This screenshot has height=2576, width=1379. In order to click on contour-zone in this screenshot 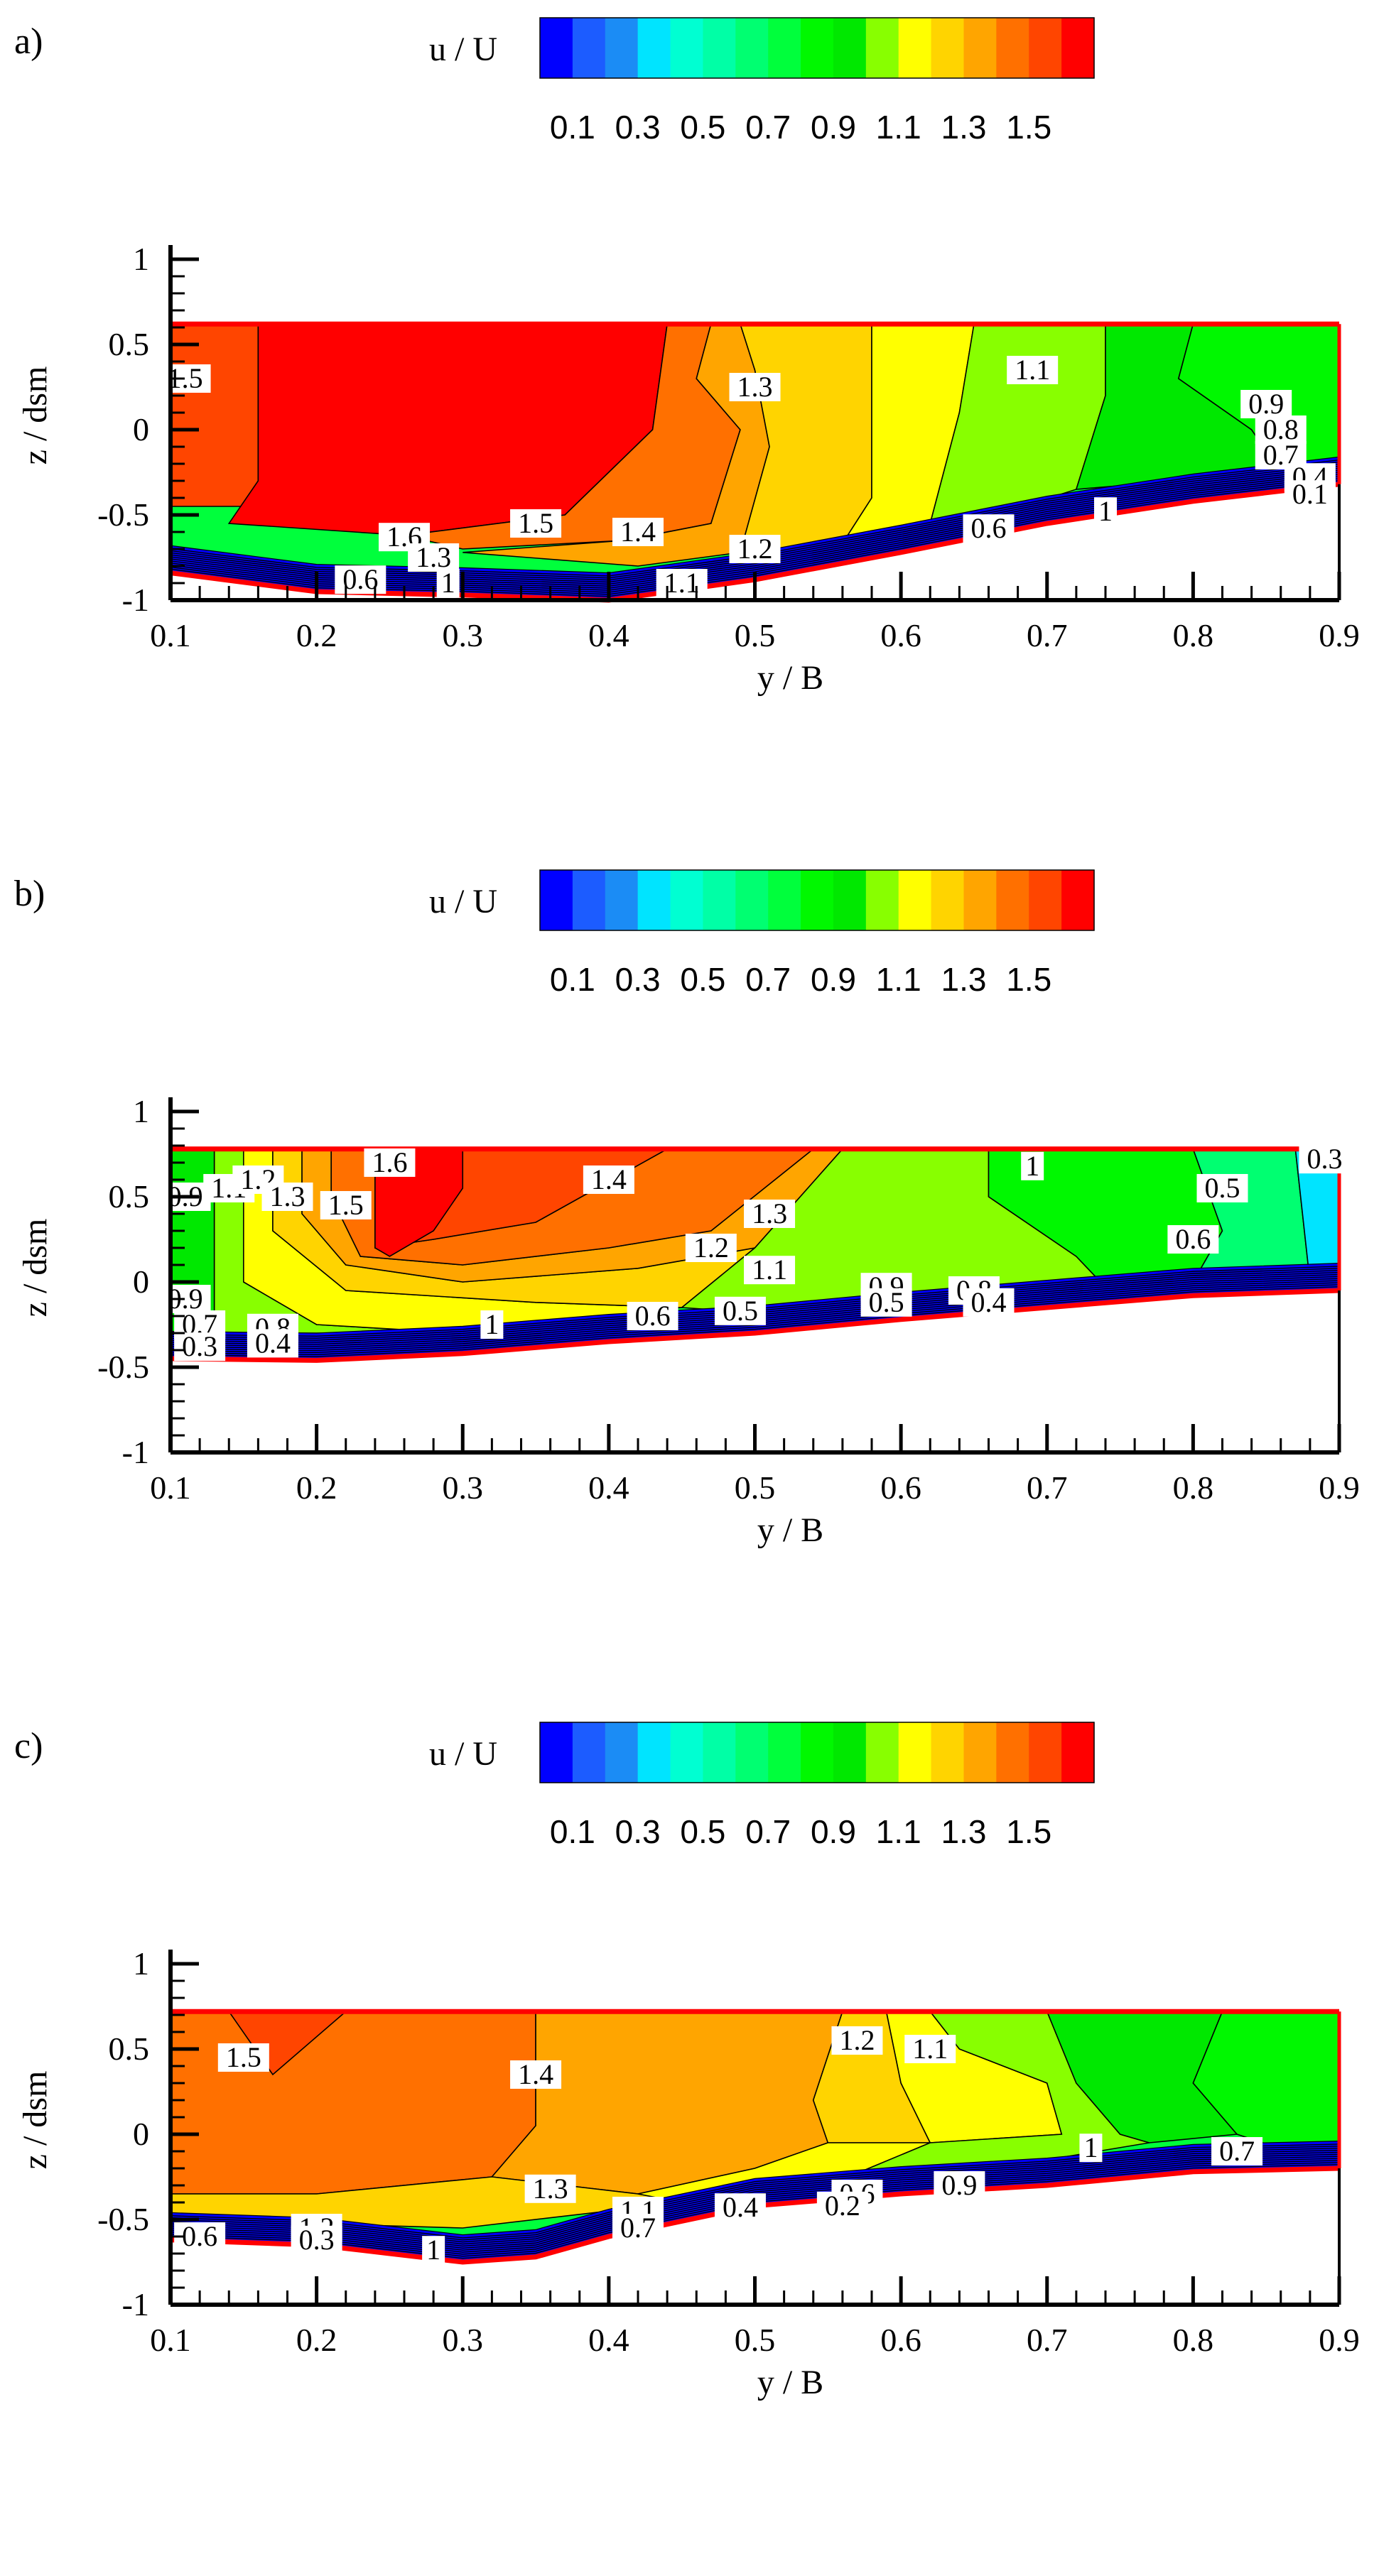, I will do `click(353, 2103)`.